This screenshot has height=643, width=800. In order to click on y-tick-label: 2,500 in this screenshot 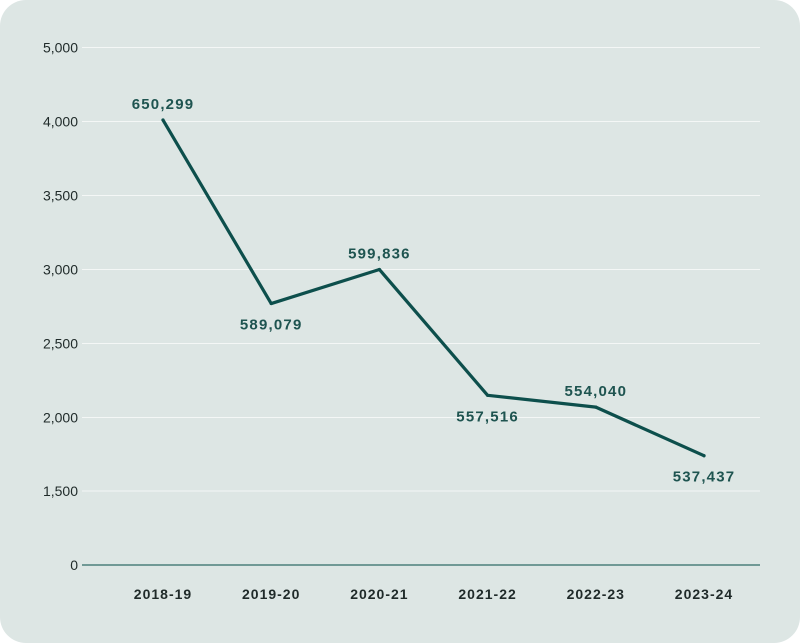, I will do `click(60, 344)`.